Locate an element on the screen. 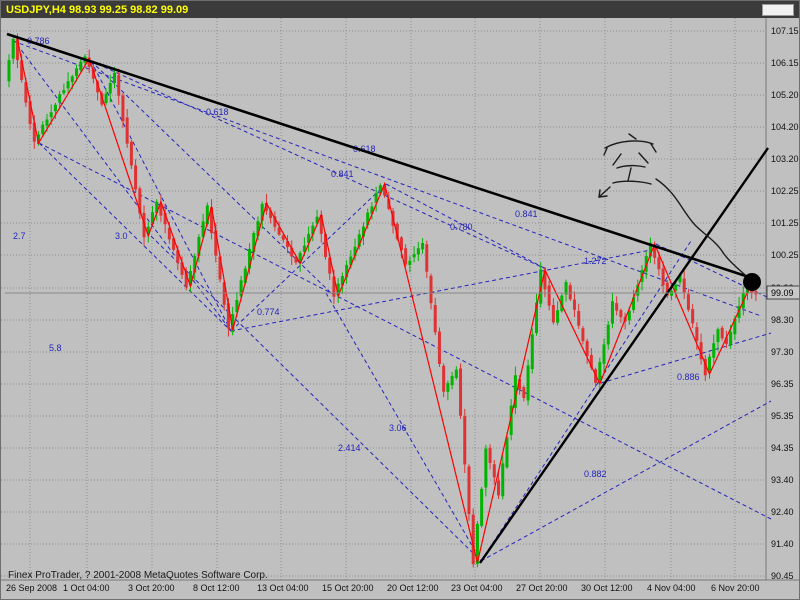 This screenshot has width=800, height=600. price-label: 93.40 is located at coordinates (782, 480).